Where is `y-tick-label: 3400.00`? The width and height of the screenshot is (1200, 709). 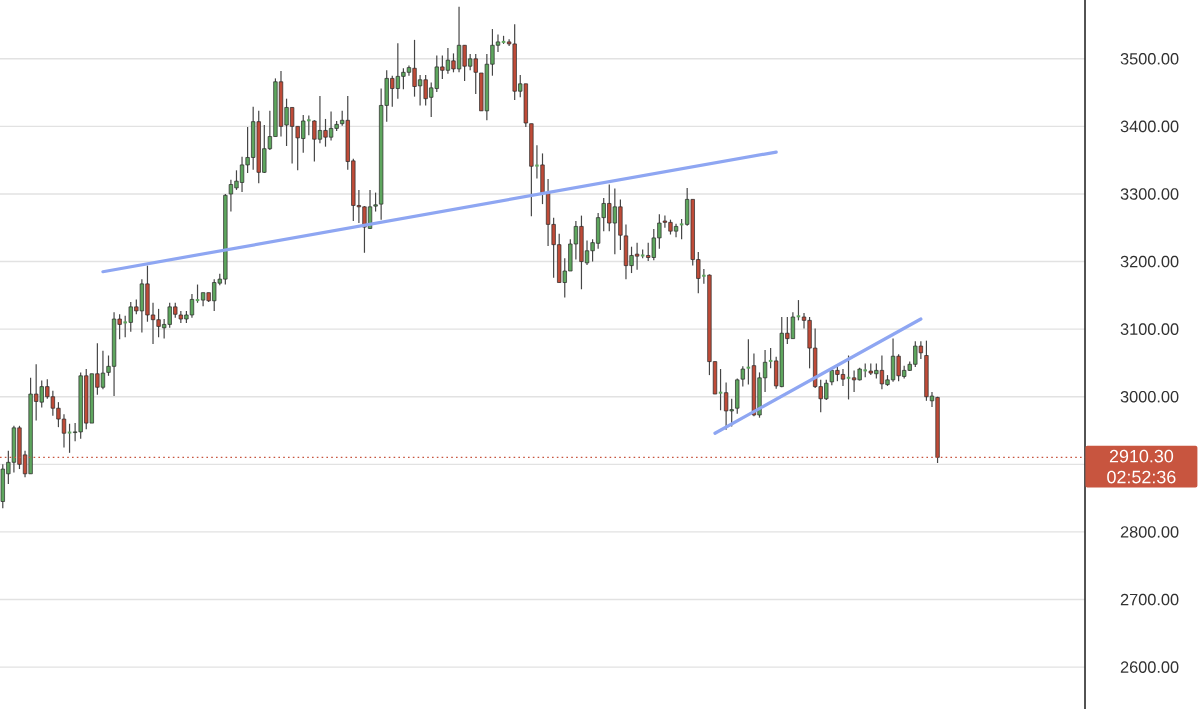
y-tick-label: 3400.00 is located at coordinates (1149, 126).